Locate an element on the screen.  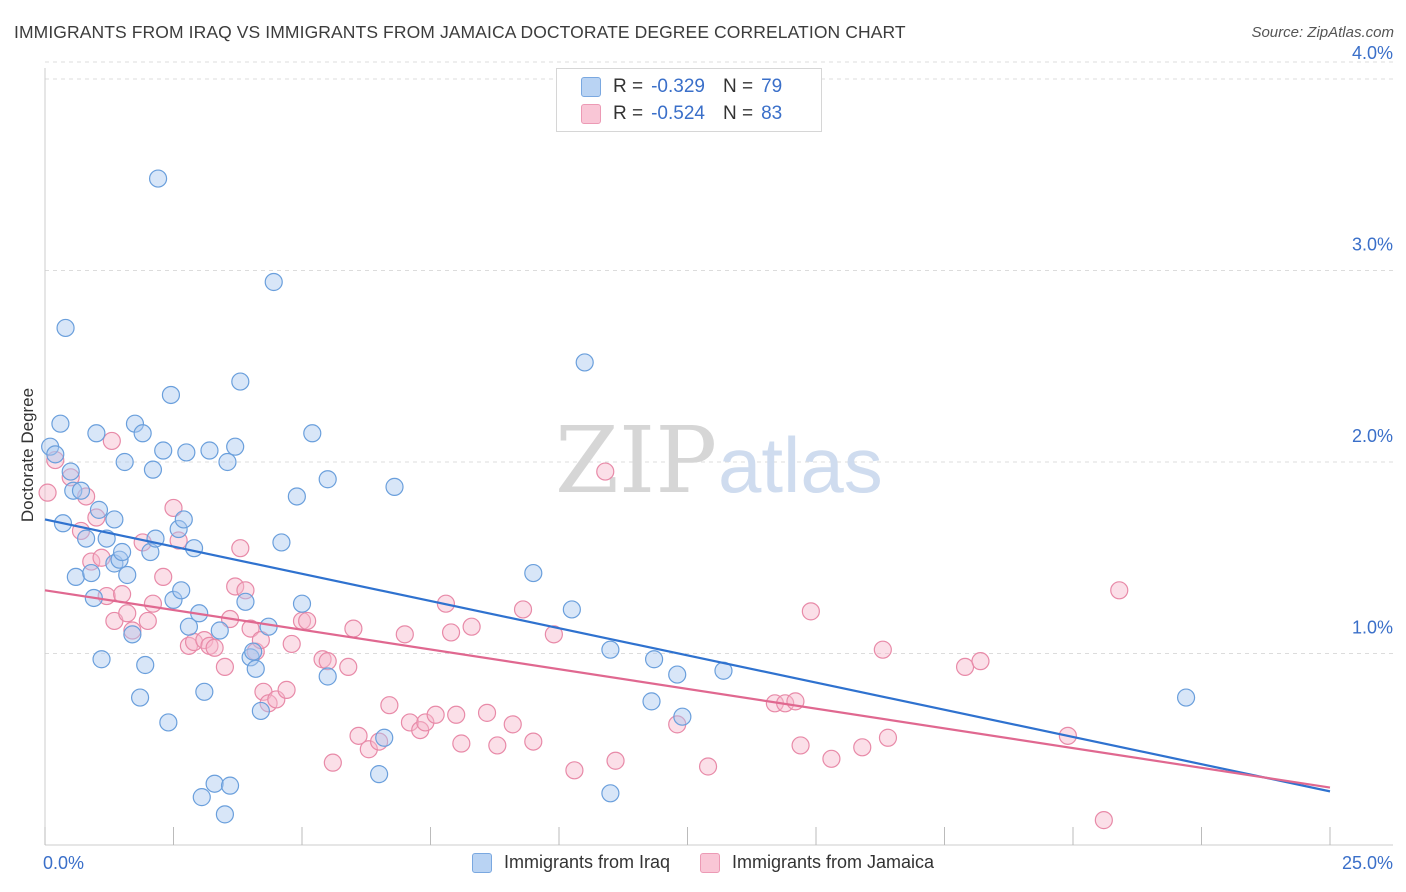
legend-item-iraq: Immigrants from Iraq is located at coordinates (570, 862).